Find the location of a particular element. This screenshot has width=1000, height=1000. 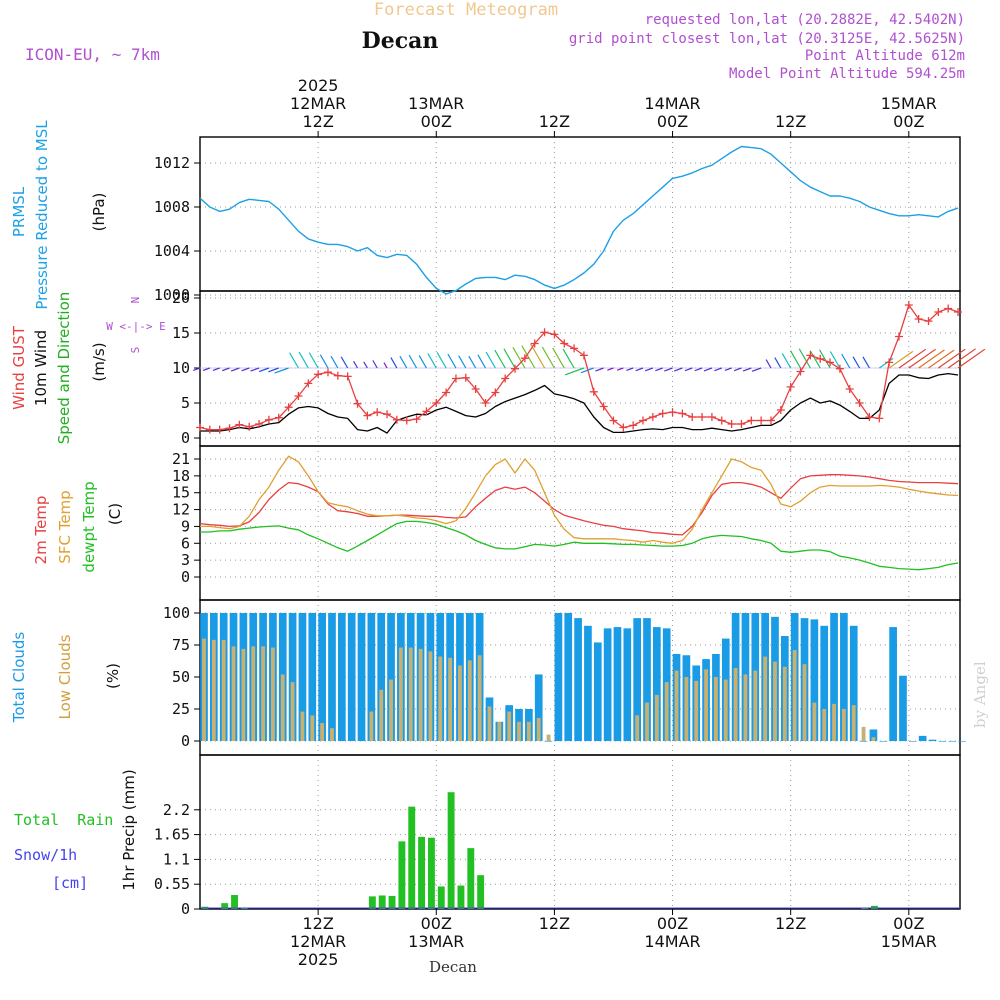

time-label-top: 13MAR is located at coordinates (436, 103).